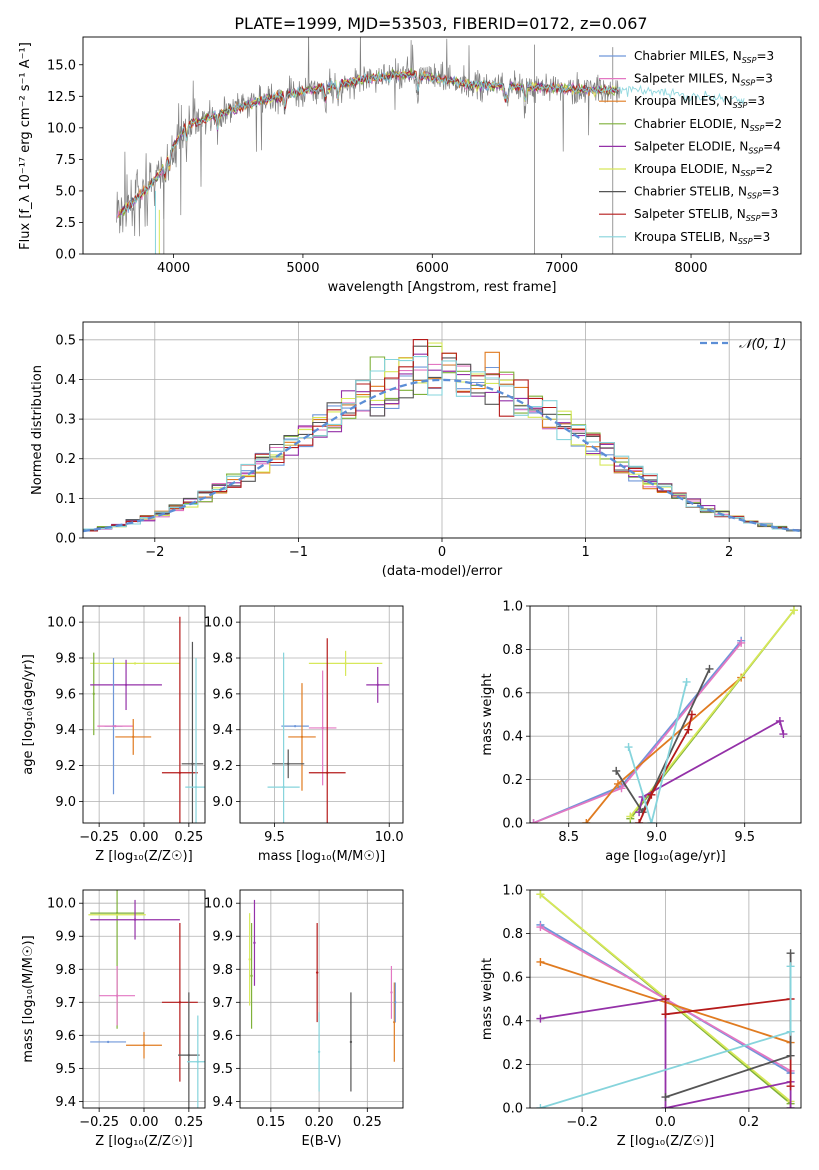 The height and width of the screenshot is (1170, 819). Describe the element at coordinates (65, 223) in the screenshot. I see `y-tick-label: 2.5` at that location.